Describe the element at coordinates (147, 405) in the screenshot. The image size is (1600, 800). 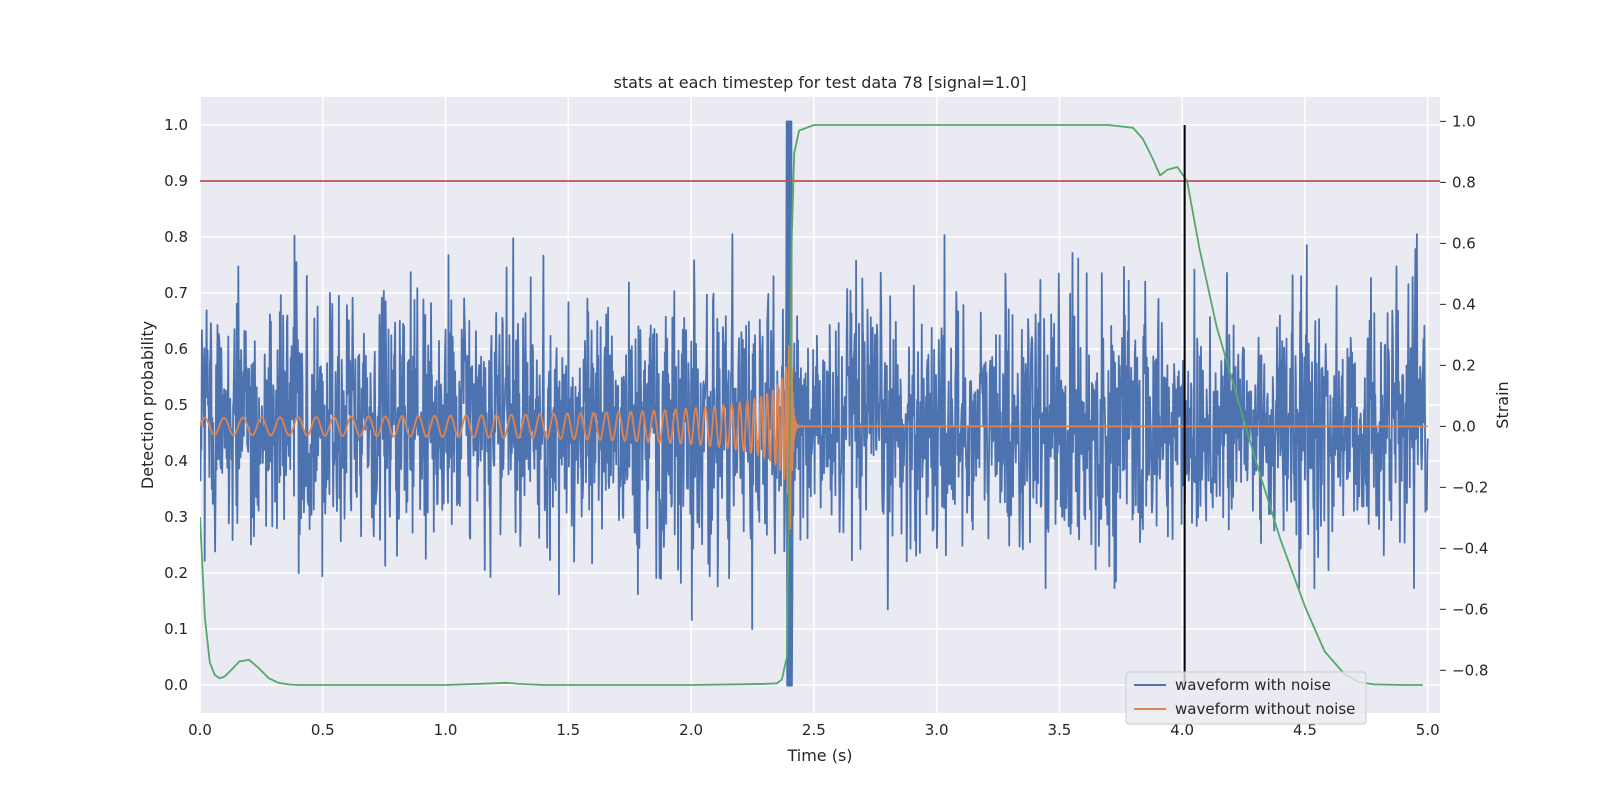
I see `y-axis-title: Detection probability` at that location.